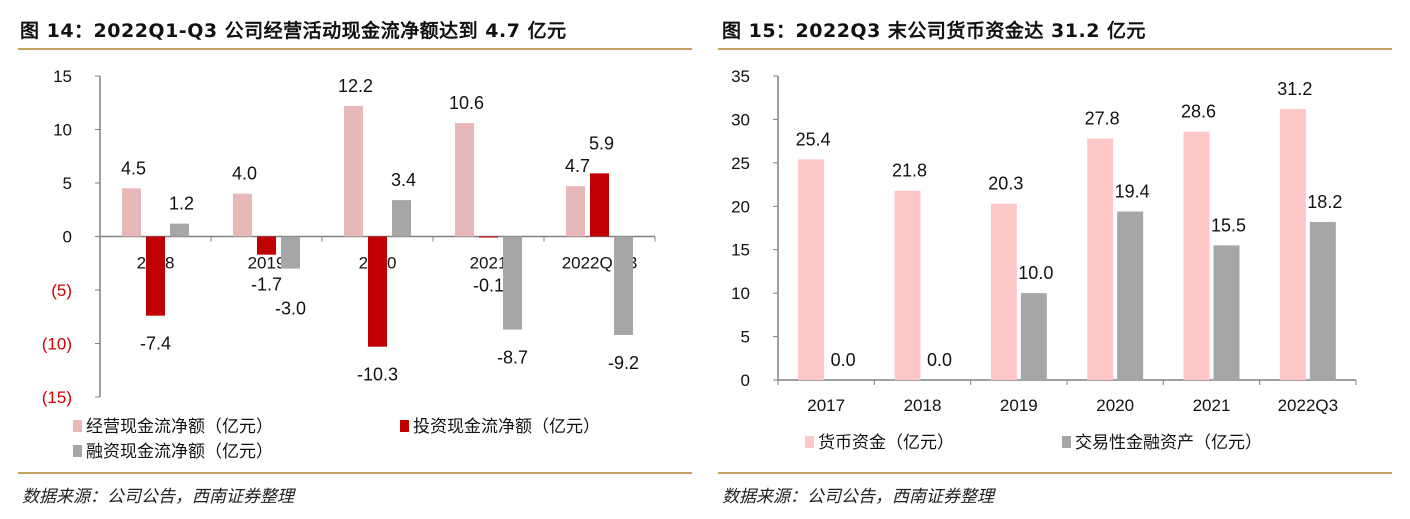 The height and width of the screenshot is (519, 1410). Describe the element at coordinates (1019, 405) in the screenshot. I see `chart2-category-label: 2019` at that location.